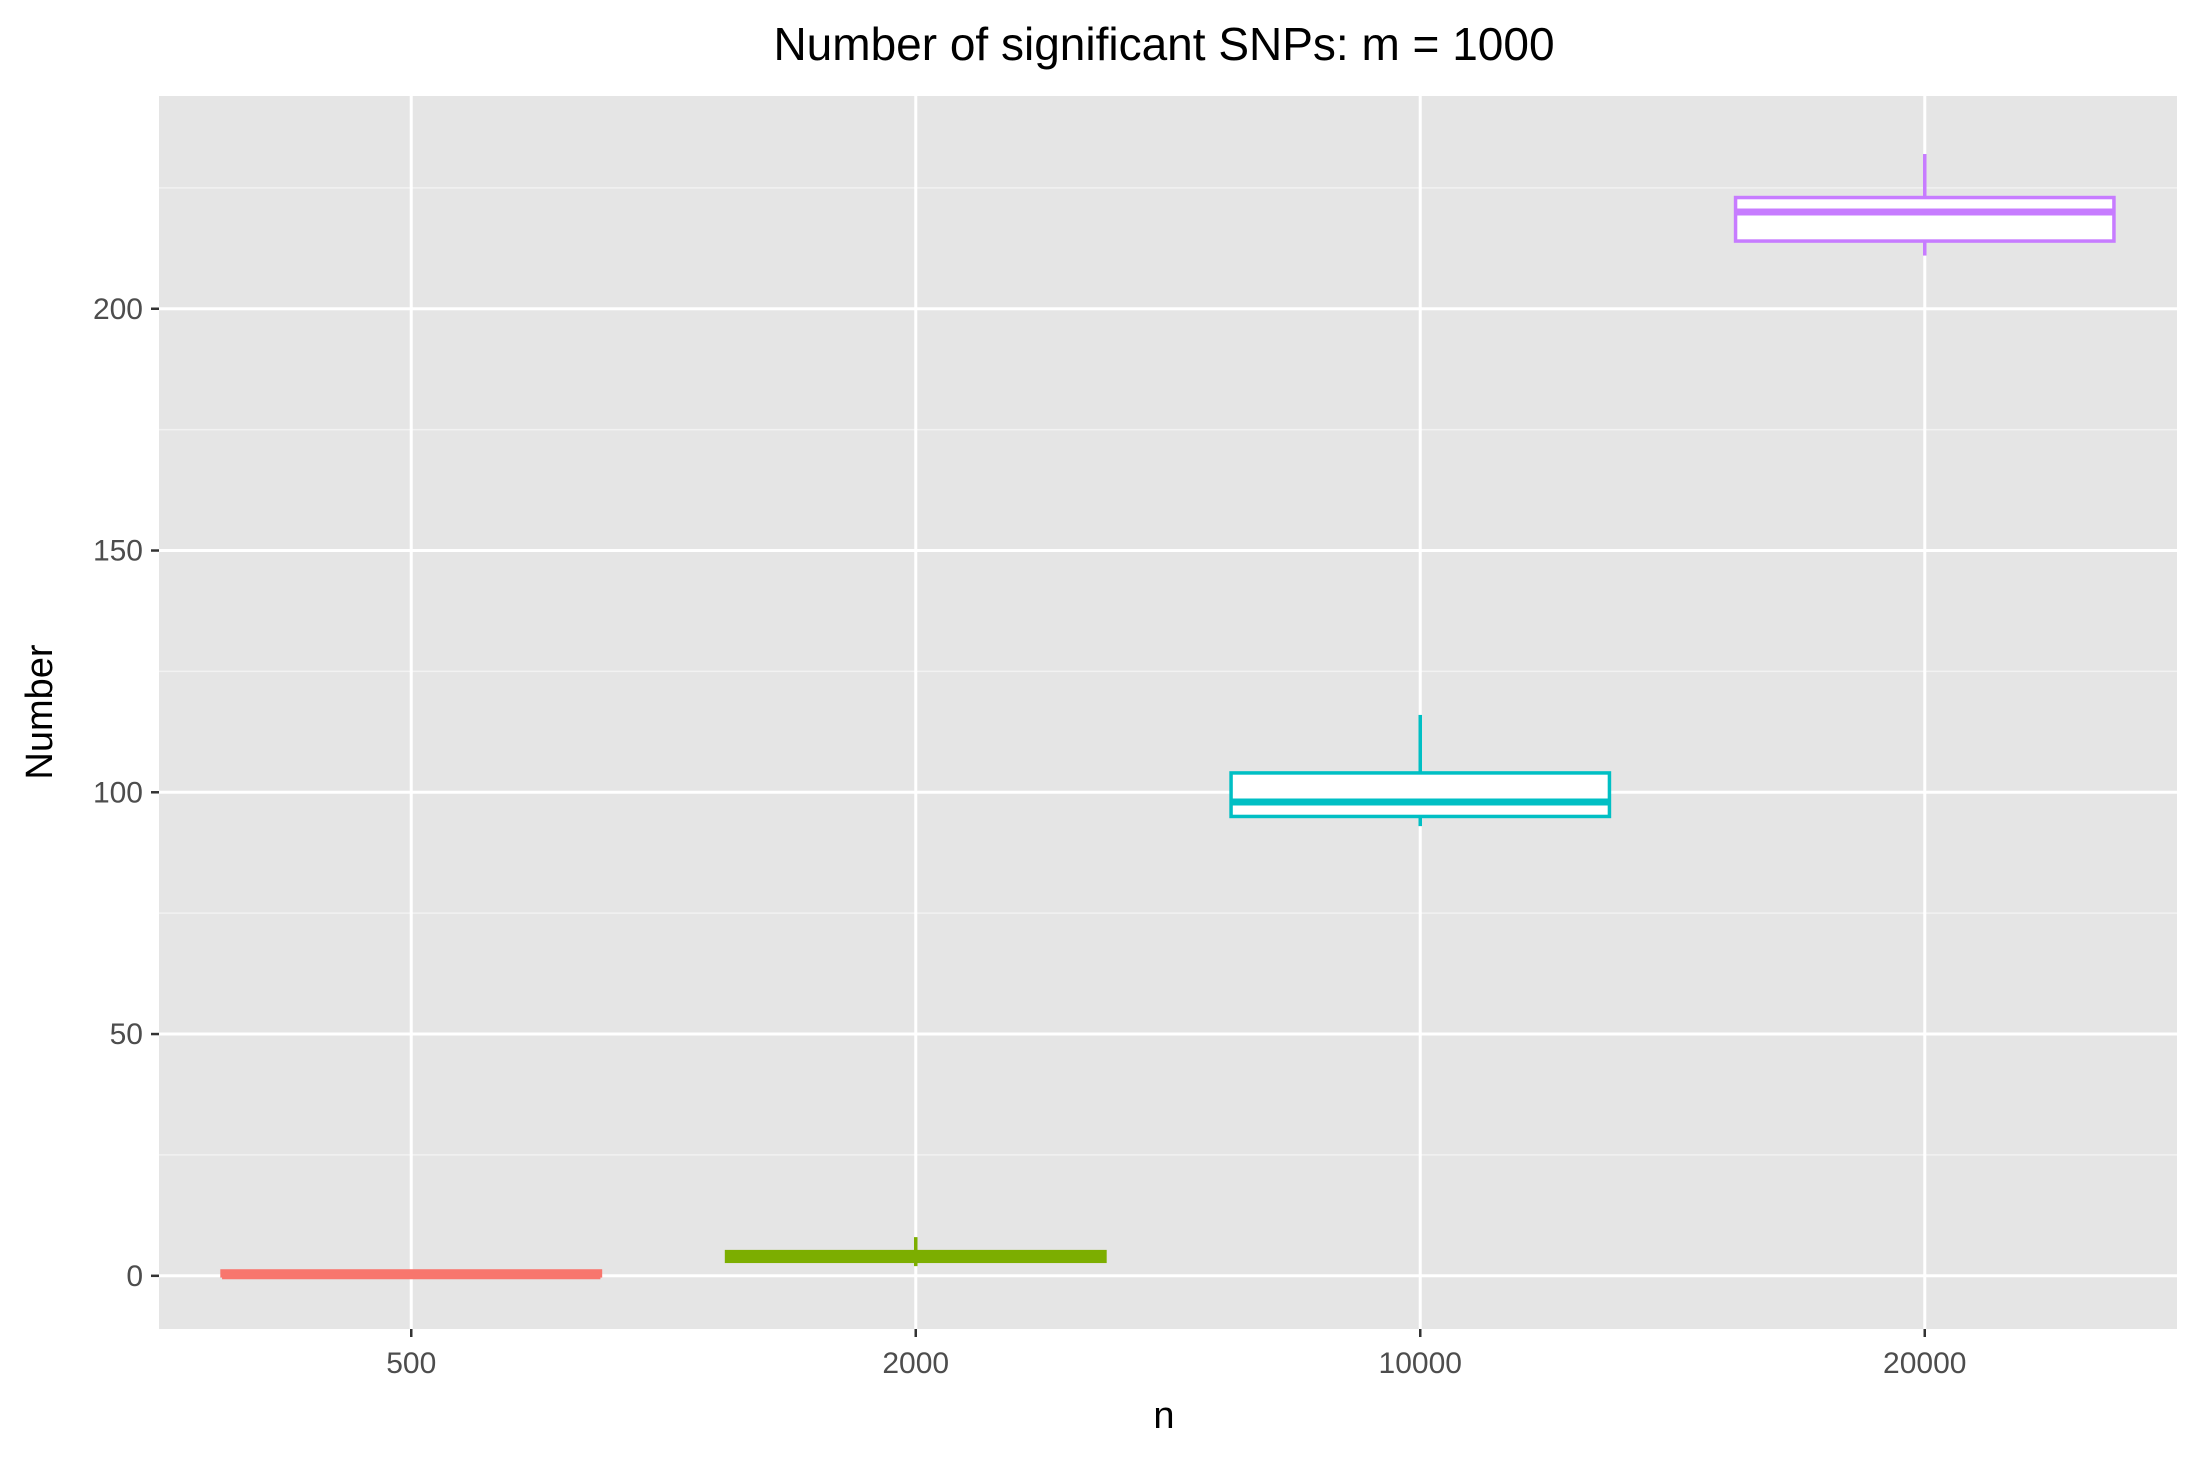  What do you see at coordinates (118, 792) in the screenshot?
I see `y-tick-label: 100` at bounding box center [118, 792].